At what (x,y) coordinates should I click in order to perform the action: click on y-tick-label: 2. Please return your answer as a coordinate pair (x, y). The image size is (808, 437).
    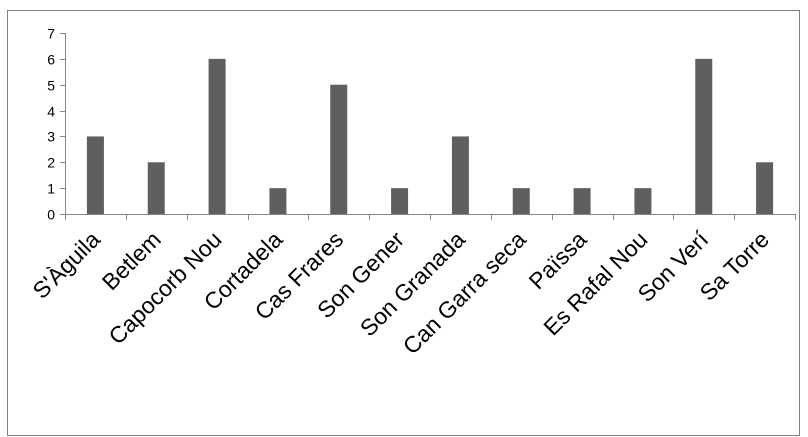
    Looking at the image, I should click on (51, 163).